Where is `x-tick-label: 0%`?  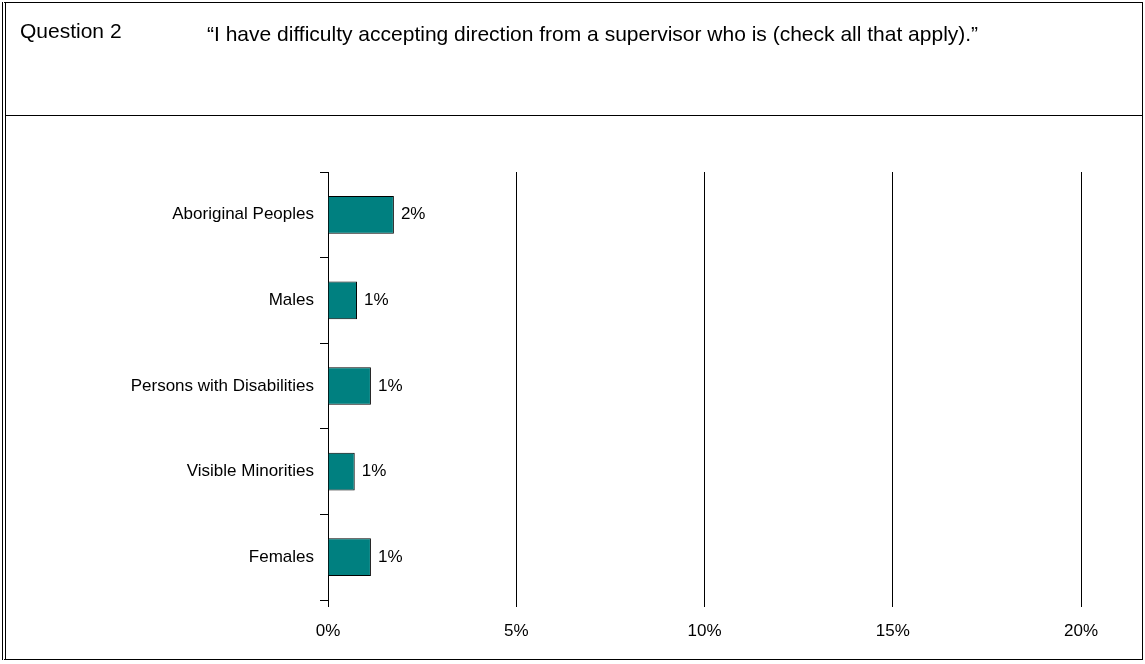
x-tick-label: 0% is located at coordinates (328, 630).